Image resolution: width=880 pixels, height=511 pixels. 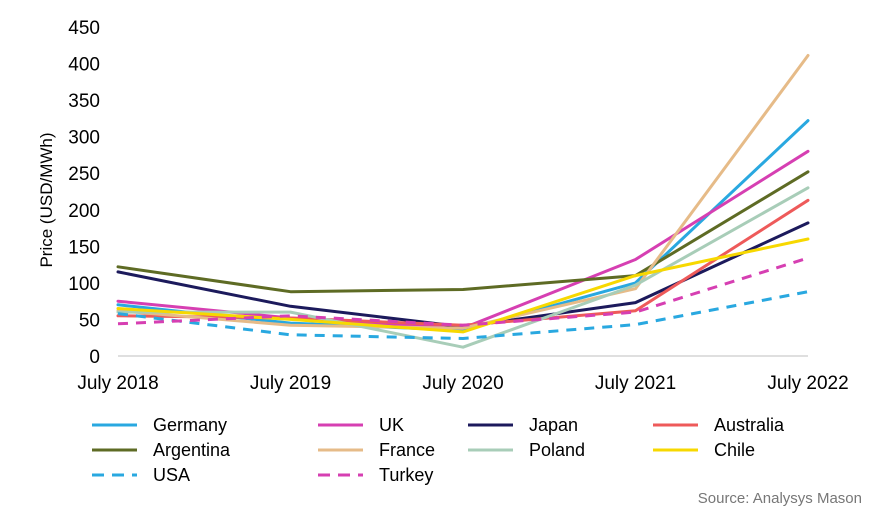 What do you see at coordinates (117, 383) in the screenshot?
I see `x-tick-label: July 2018` at bounding box center [117, 383].